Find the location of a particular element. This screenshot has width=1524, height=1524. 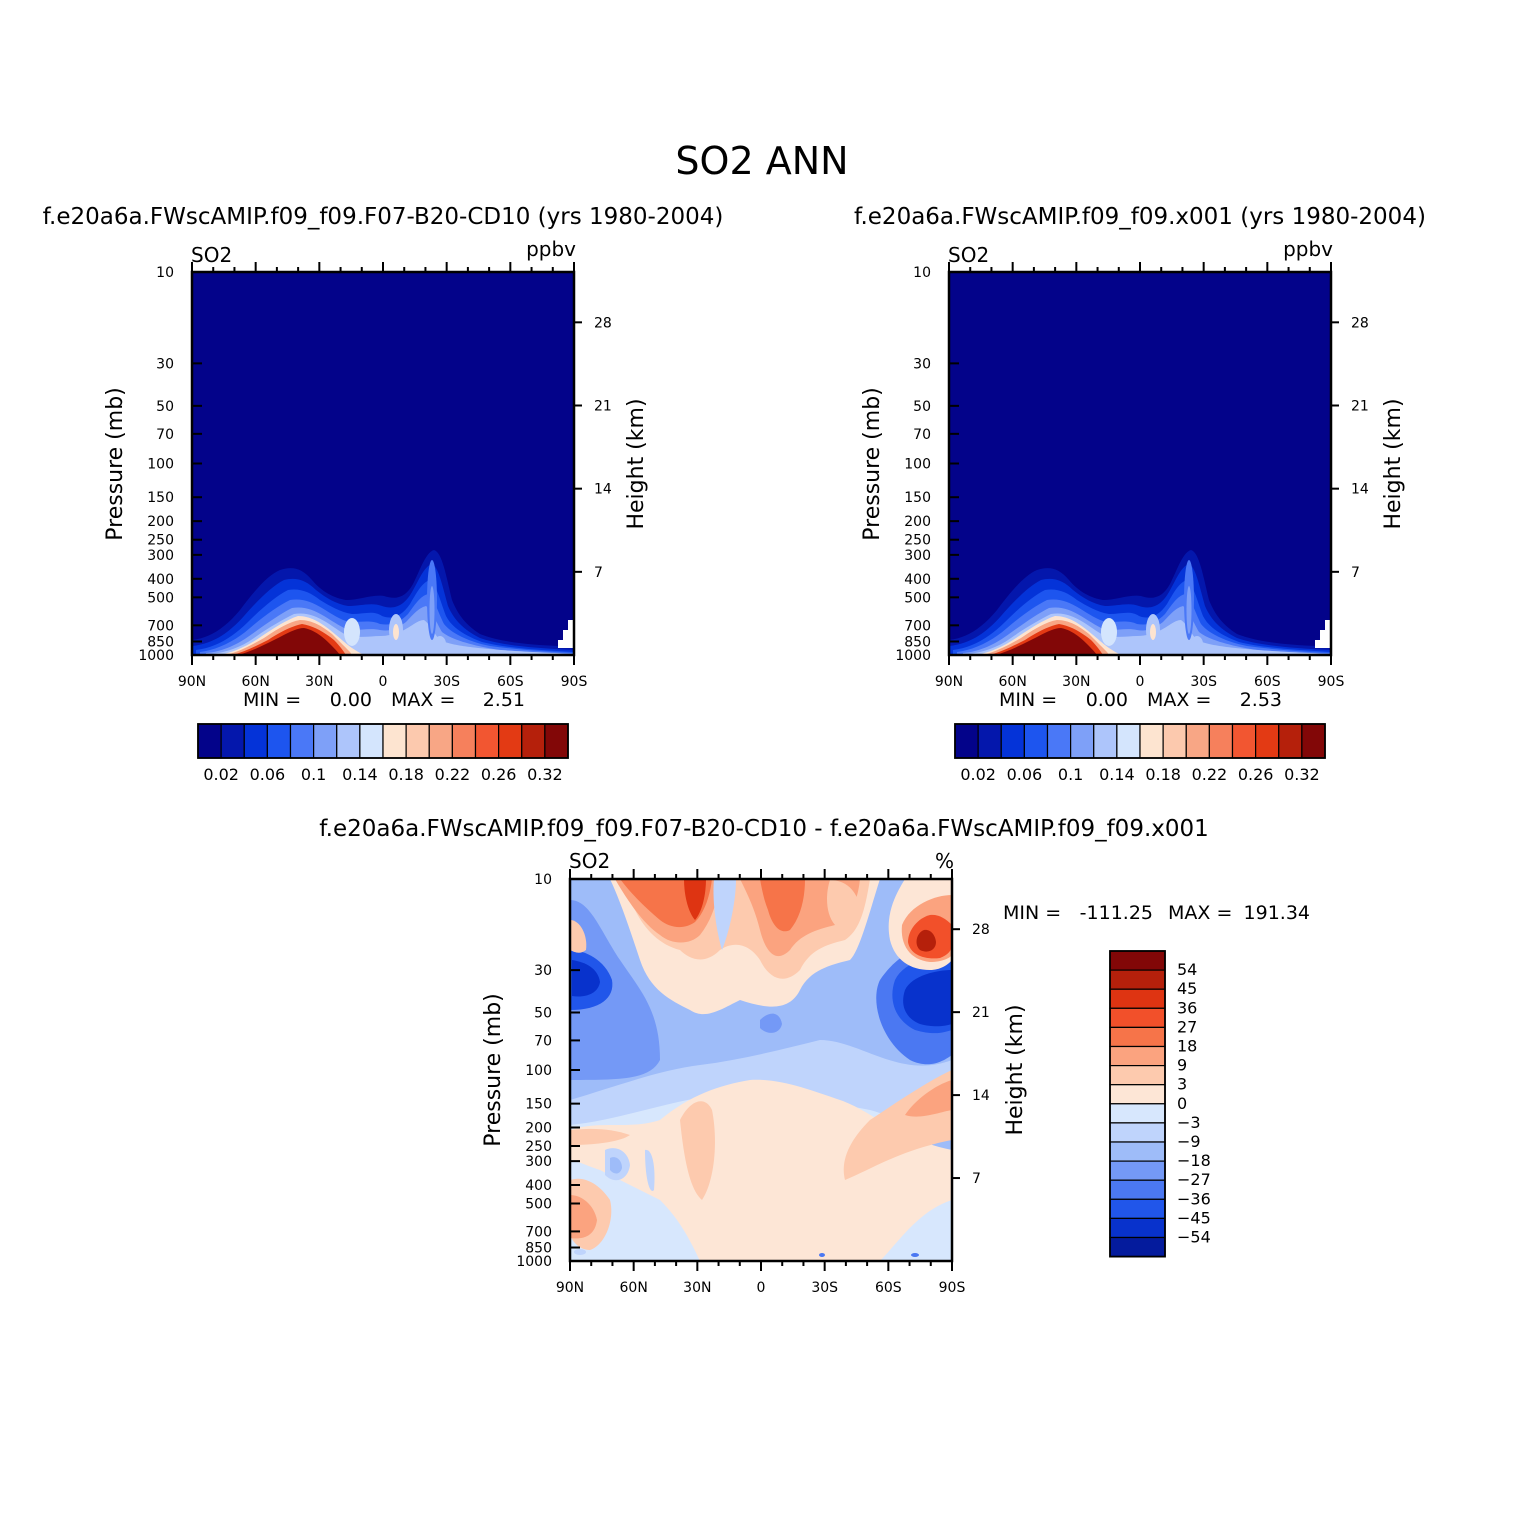

panel-a-ytick-label-2: 50 is located at coordinates (165, 407).